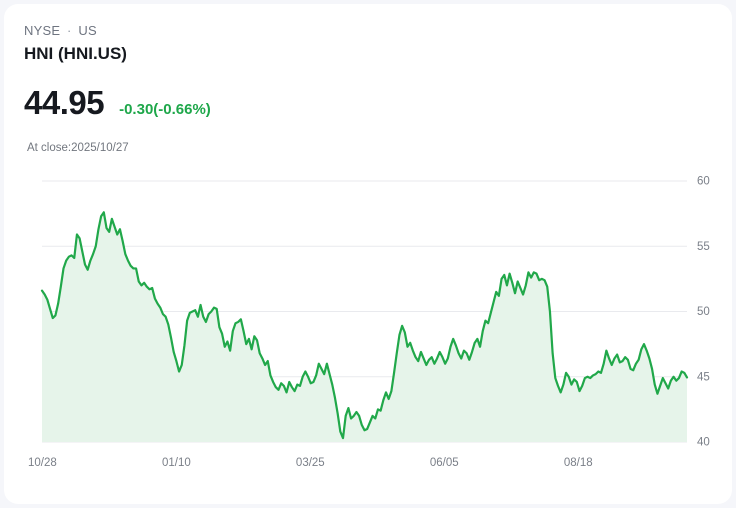 This screenshot has width=736, height=508. What do you see at coordinates (117, 103) in the screenshot?
I see `price-row: 44.95 -0.30(-0.66%)` at bounding box center [117, 103].